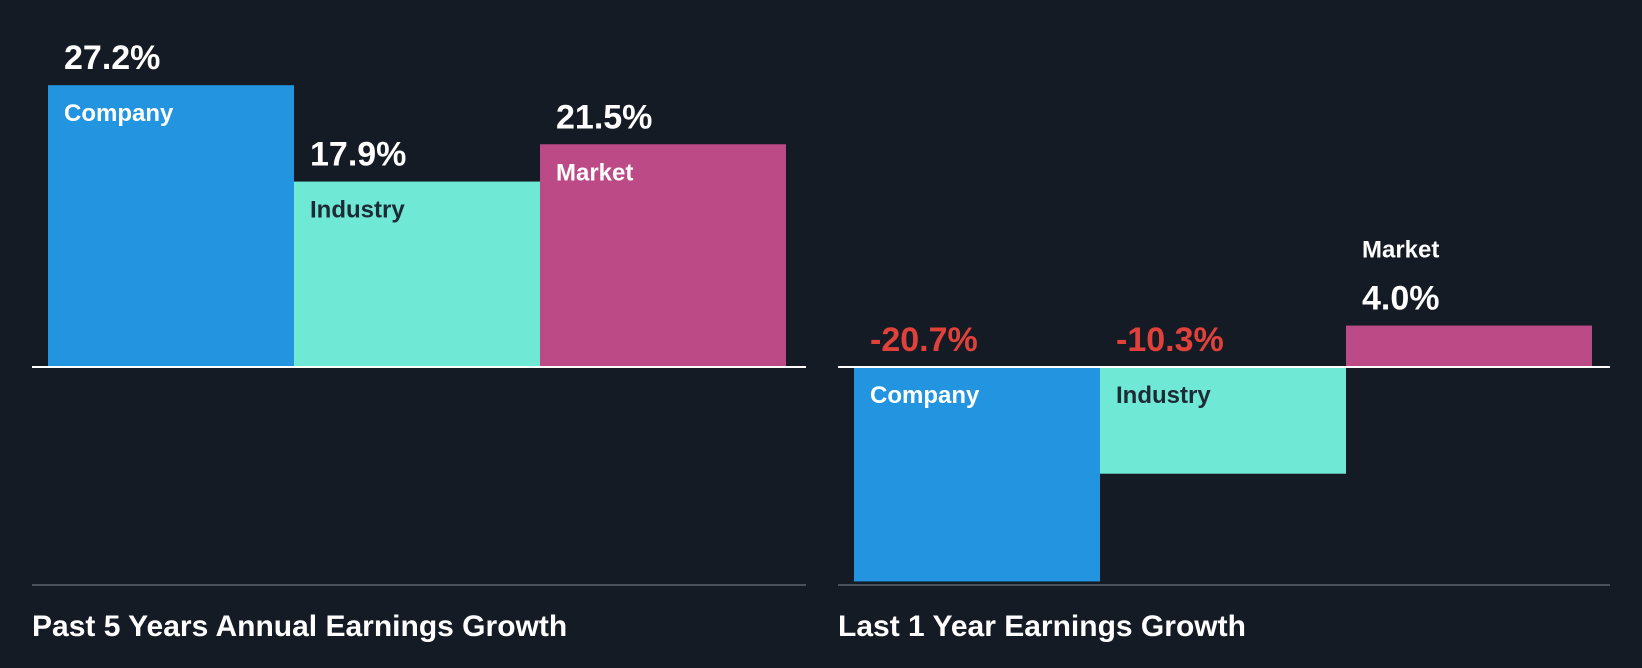 The height and width of the screenshot is (668, 1642). Describe the element at coordinates (299, 626) in the screenshot. I see `chart-title: Past 5 Years Annual Earnings Growth` at that location.